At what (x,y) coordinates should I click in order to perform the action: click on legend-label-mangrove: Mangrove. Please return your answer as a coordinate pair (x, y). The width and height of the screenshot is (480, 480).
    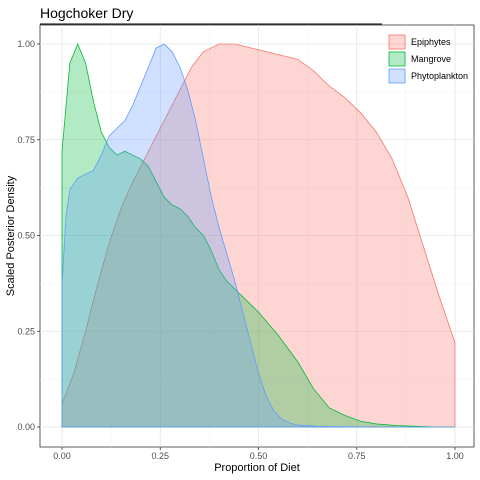
    Looking at the image, I should click on (431, 59).